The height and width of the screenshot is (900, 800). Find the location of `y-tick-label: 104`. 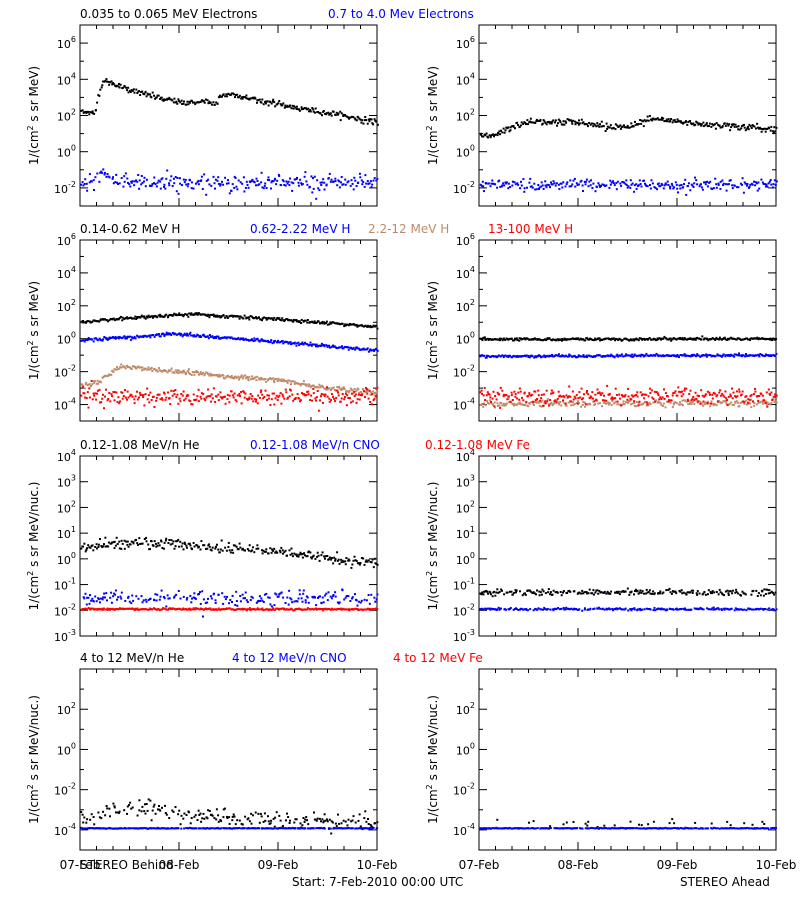

y-tick-label: 104 is located at coordinates (66, 79).